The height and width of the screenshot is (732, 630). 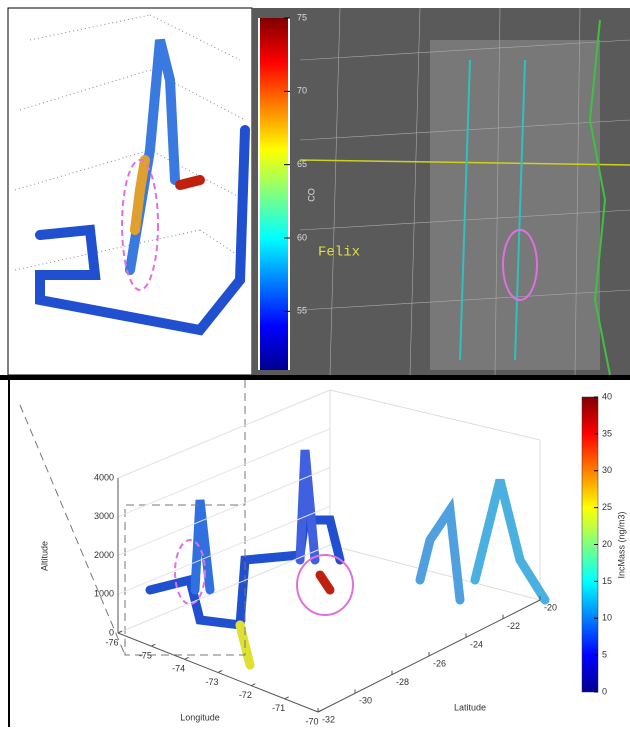 What do you see at coordinates (315, 377) in the screenshot?
I see `divider` at bounding box center [315, 377].